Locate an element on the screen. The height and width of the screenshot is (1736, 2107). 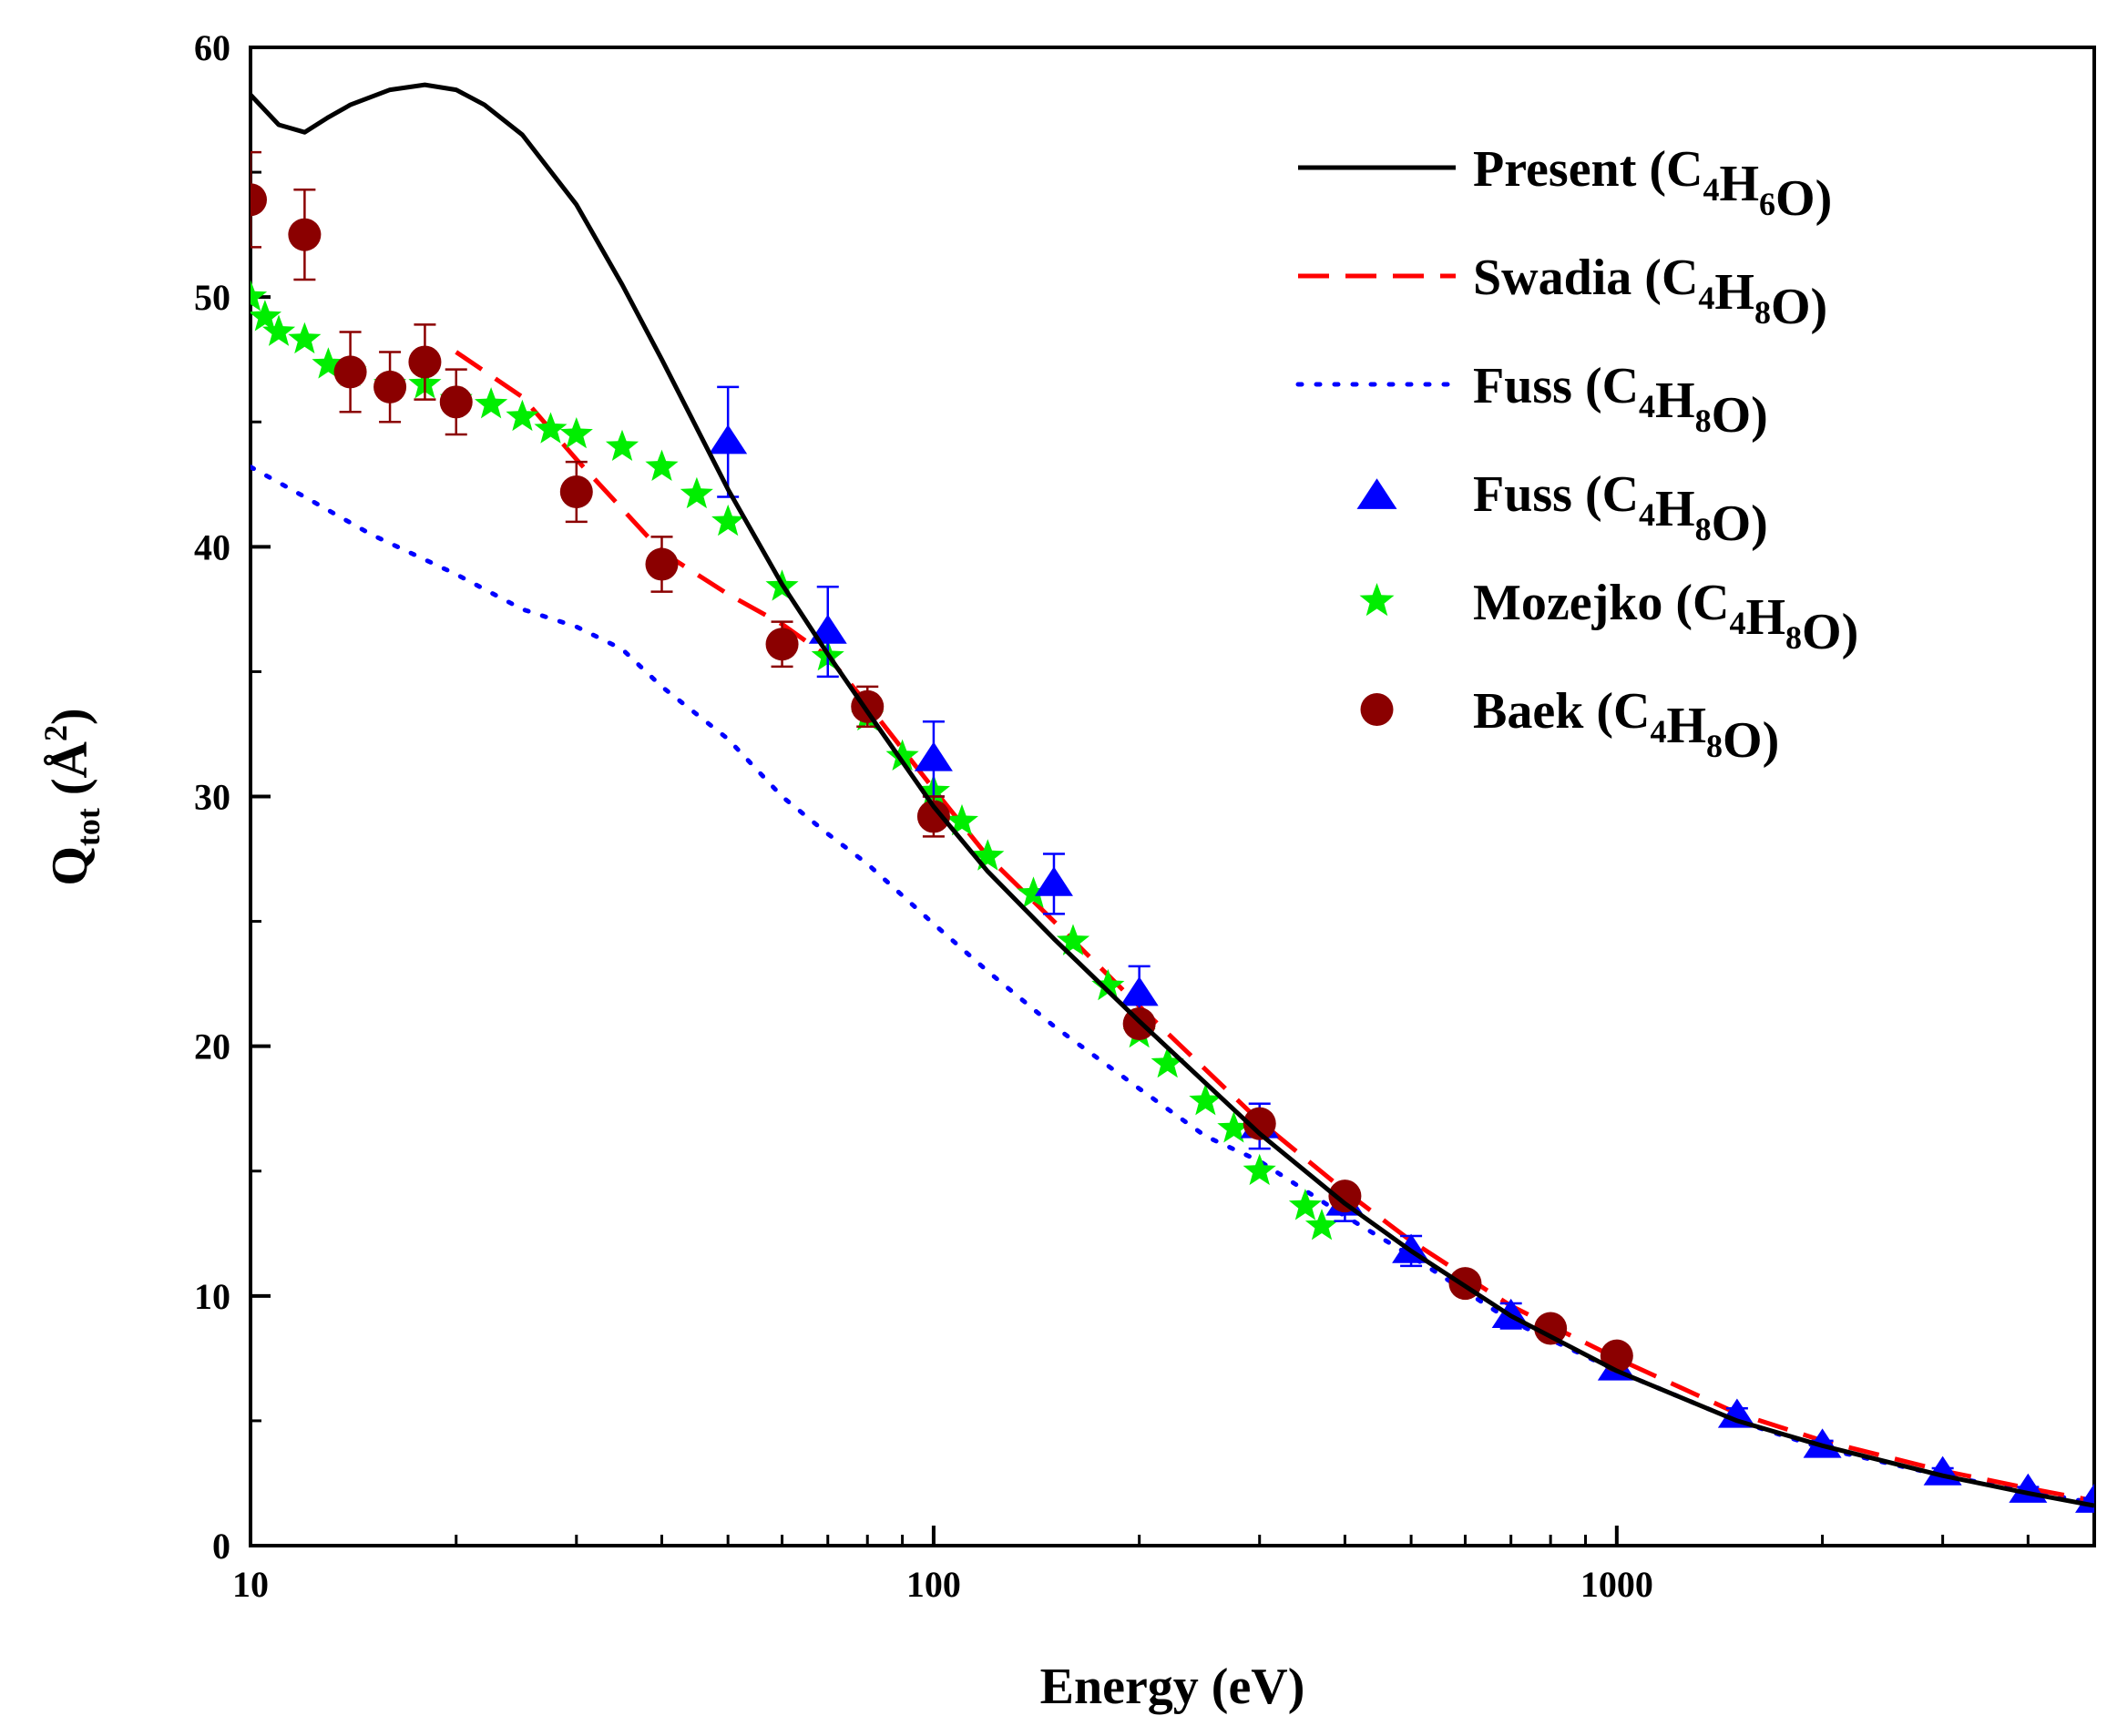
legend-item-fuss-c4h8o-data: Fuss (C4H8O) is located at coordinates (1562, 509).